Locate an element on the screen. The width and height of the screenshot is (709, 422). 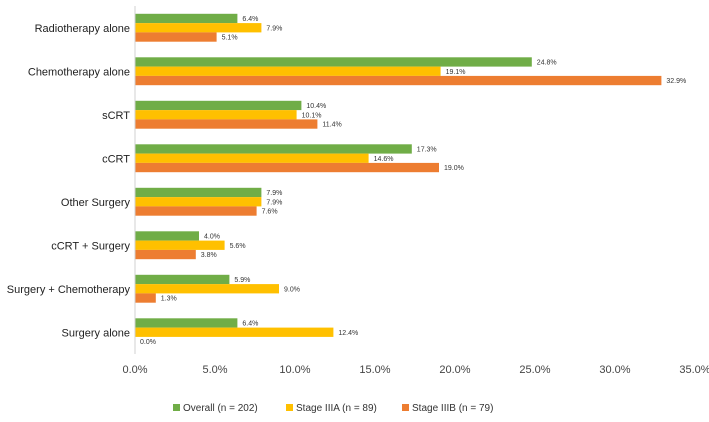
data-label: 19.1% is located at coordinates (456, 72).